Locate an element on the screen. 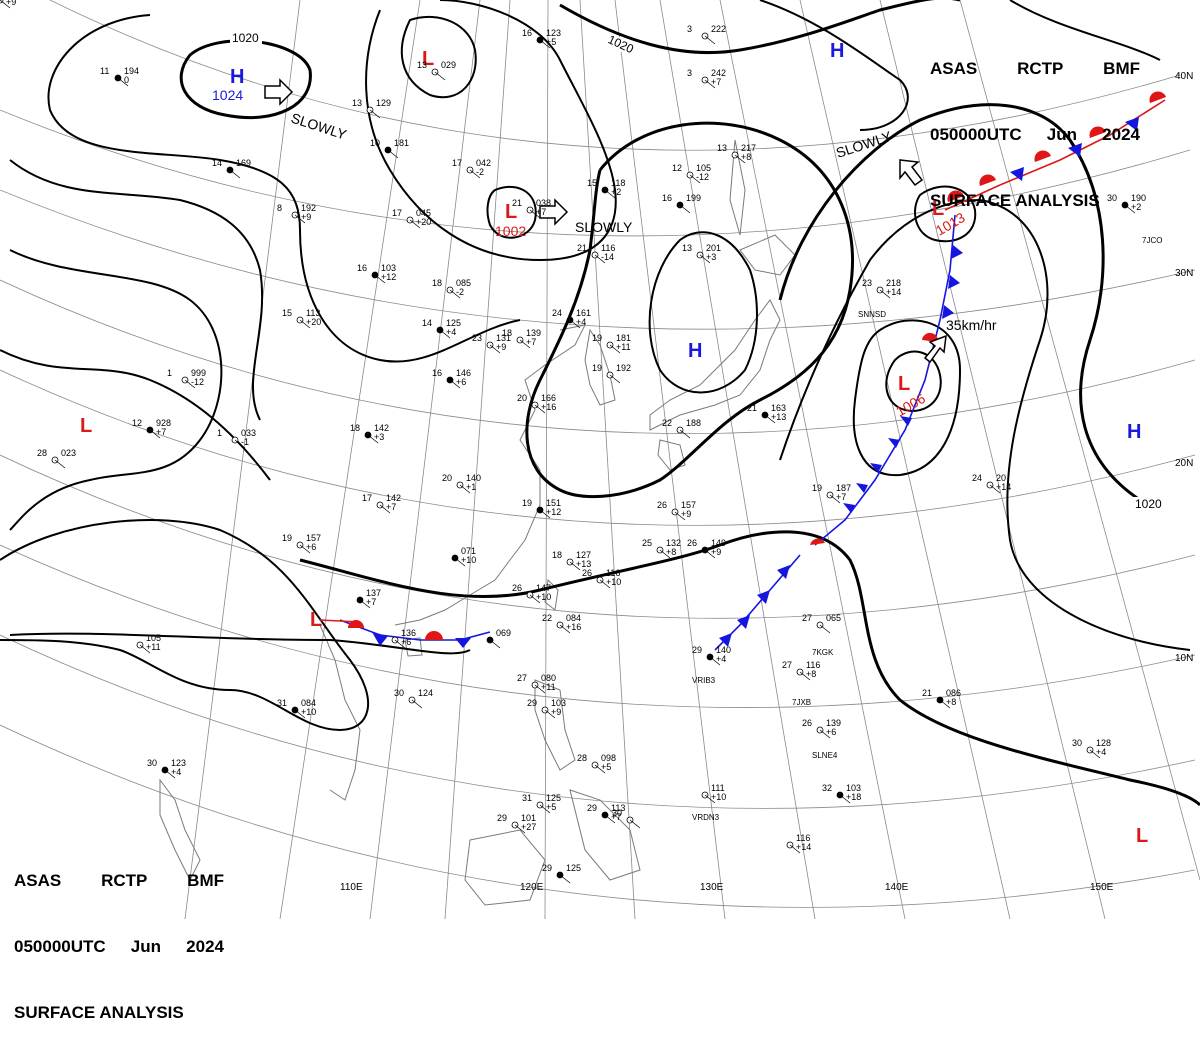 The width and height of the screenshot is (1200, 1046). station-plot: 20 140+1 is located at coordinates (461, 483).